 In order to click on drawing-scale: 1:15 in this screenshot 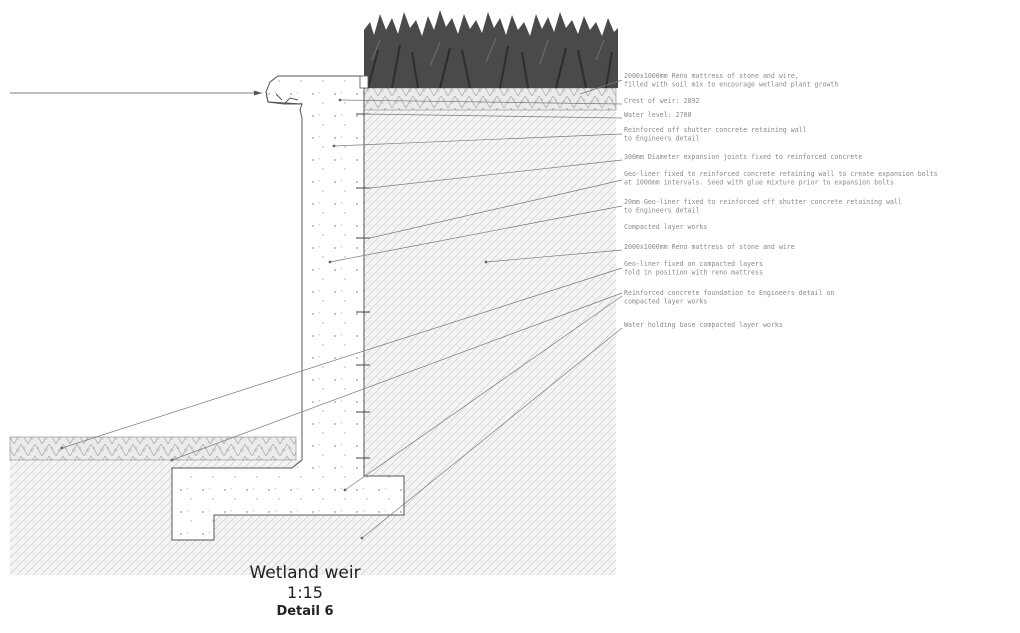, I will do `click(305, 592)`.